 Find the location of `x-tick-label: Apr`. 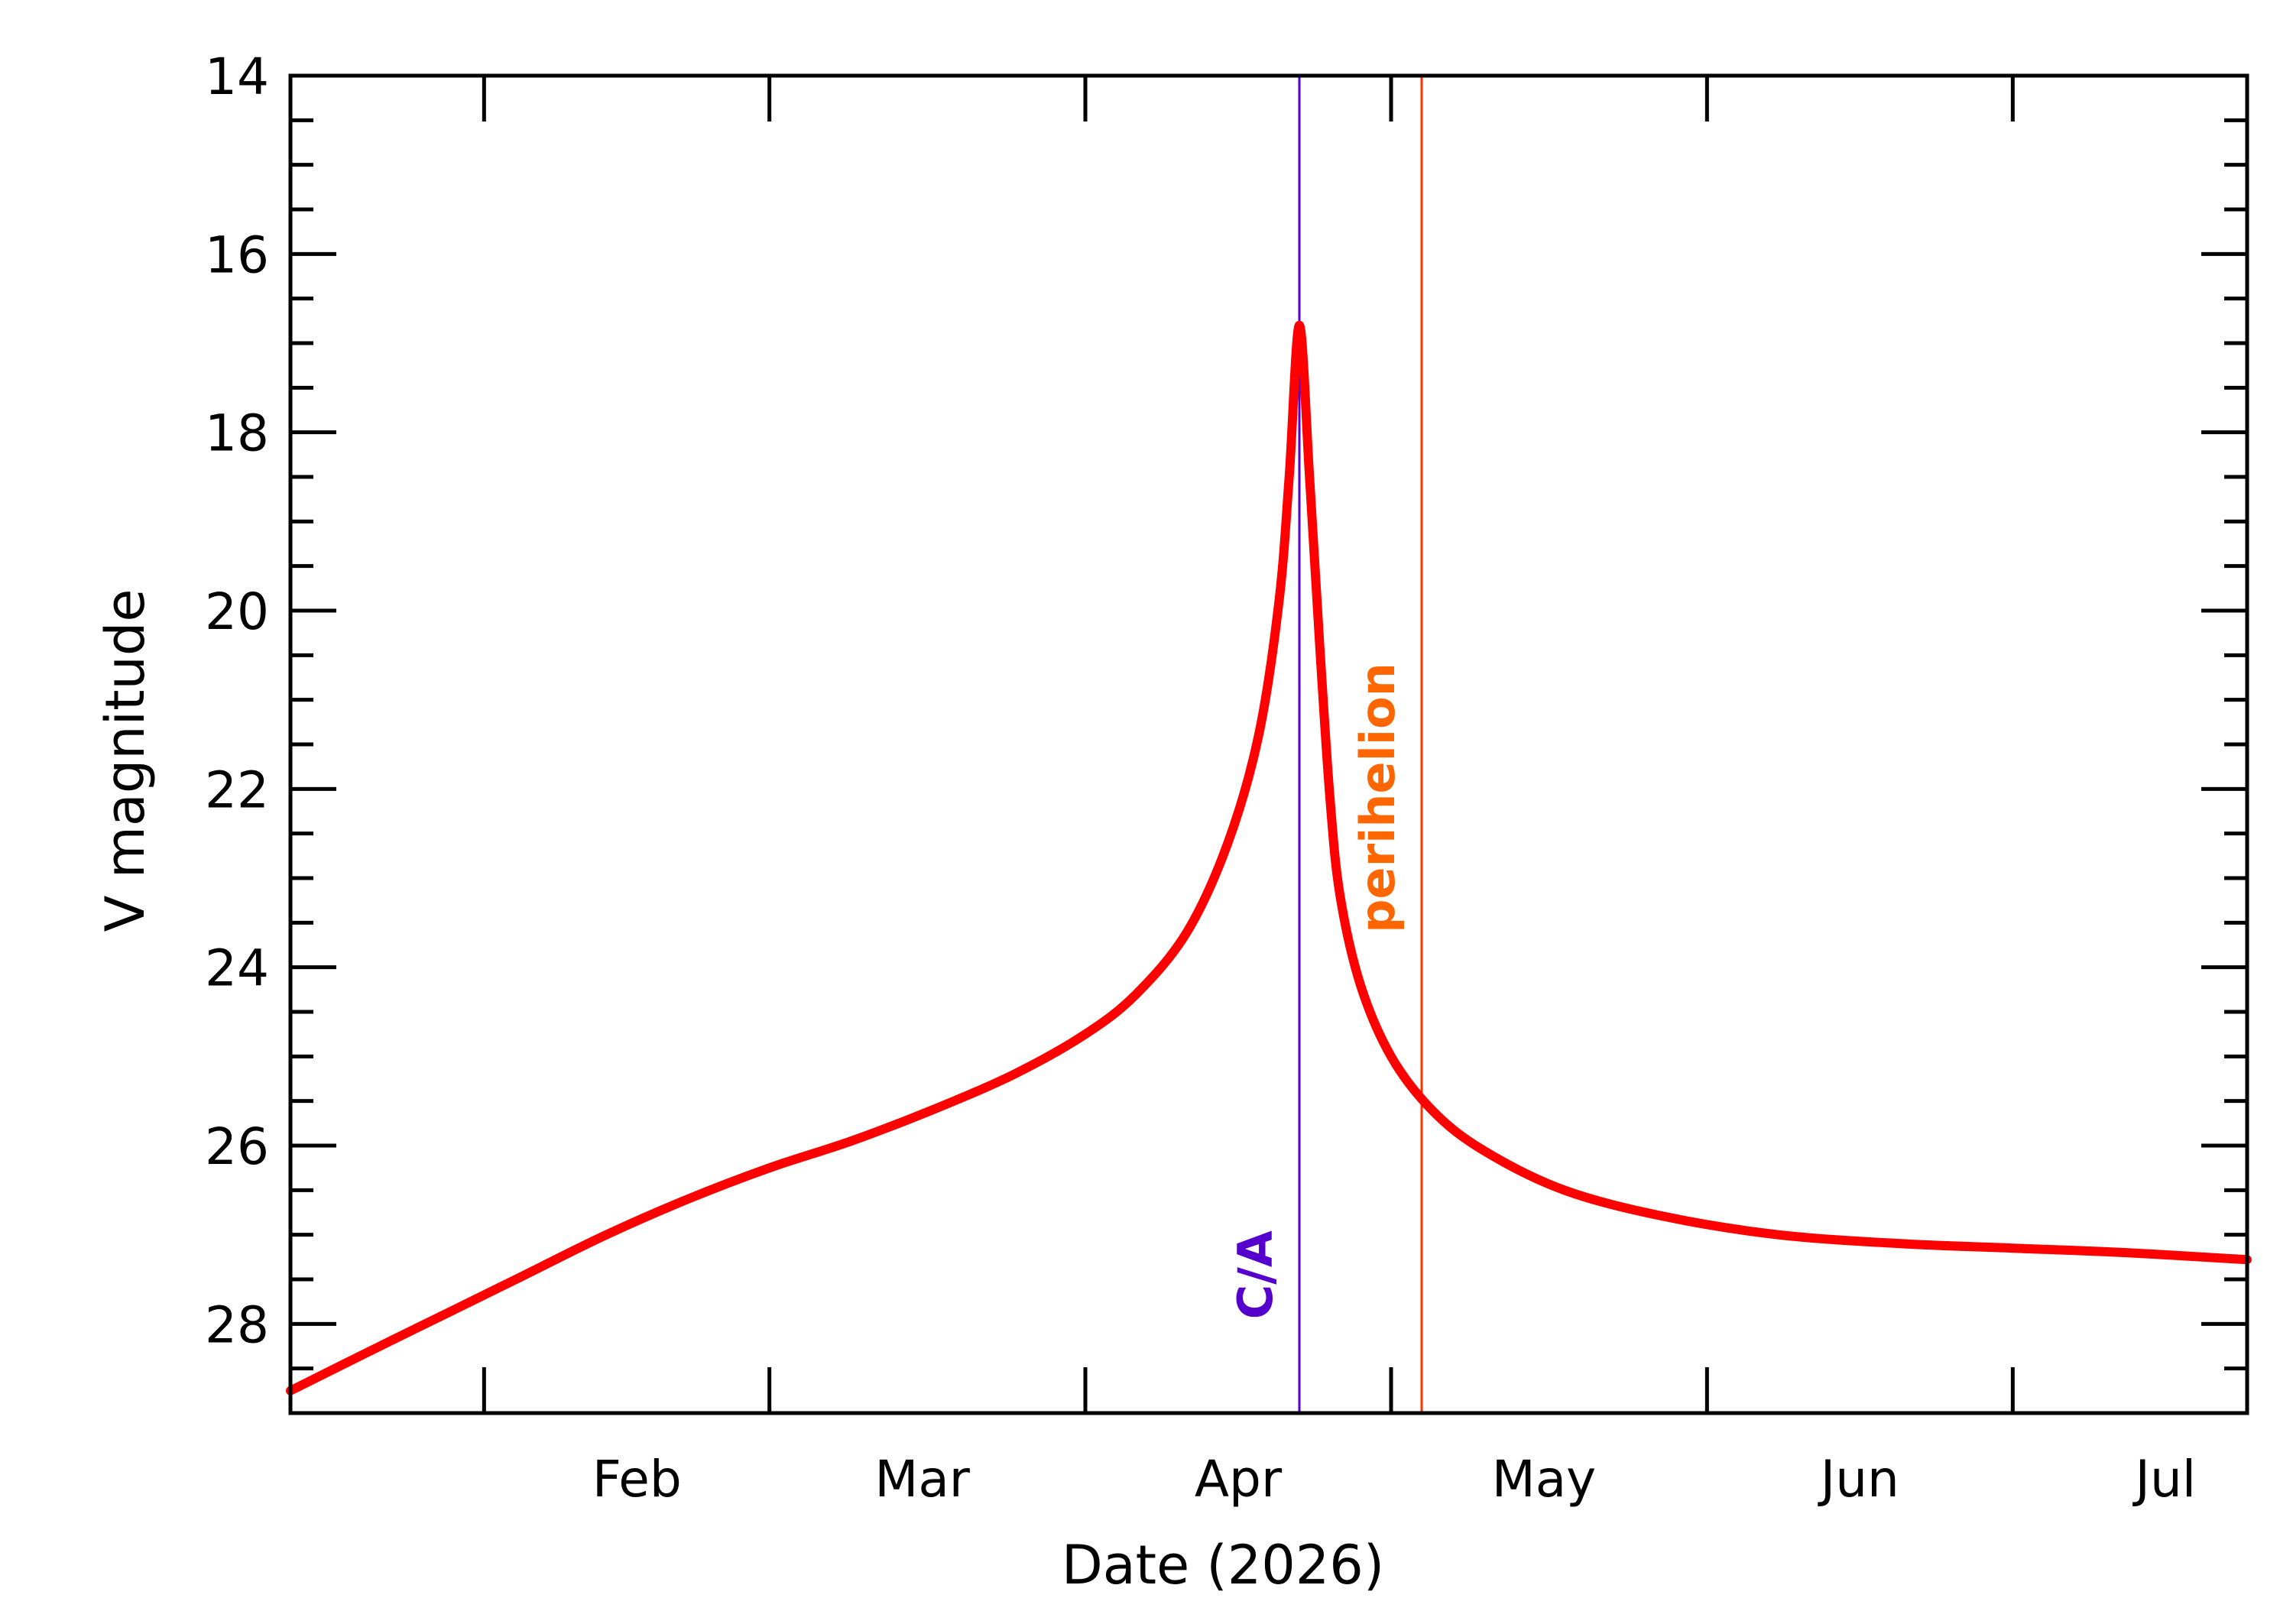

x-tick-label: Apr is located at coordinates (1239, 1479).